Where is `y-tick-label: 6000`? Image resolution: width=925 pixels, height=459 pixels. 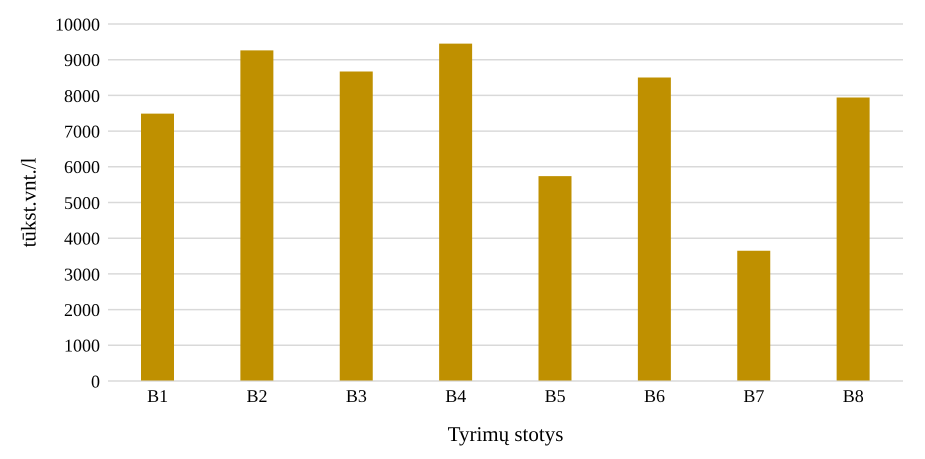
y-tick-label: 6000 is located at coordinates (82, 167).